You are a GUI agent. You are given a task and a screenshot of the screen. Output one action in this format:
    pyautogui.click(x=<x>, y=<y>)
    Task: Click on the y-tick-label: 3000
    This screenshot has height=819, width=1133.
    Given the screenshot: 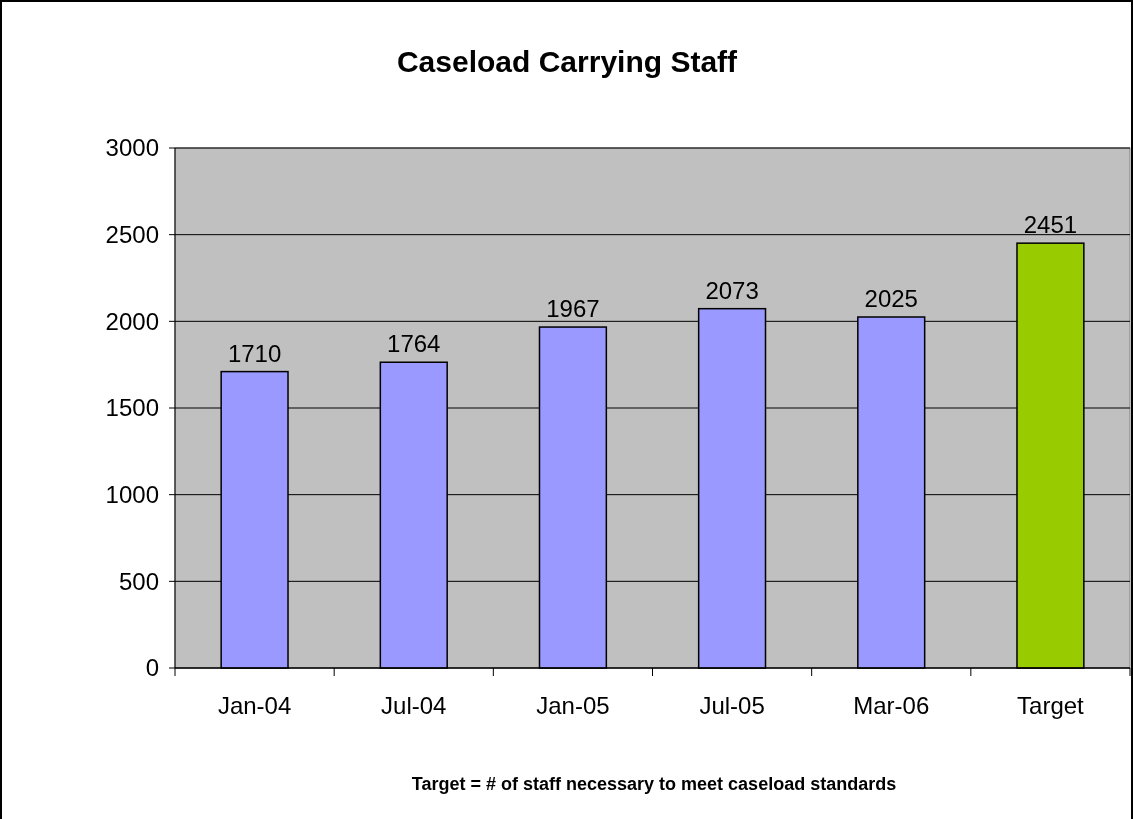 What is the action you would take?
    pyautogui.click(x=132, y=148)
    